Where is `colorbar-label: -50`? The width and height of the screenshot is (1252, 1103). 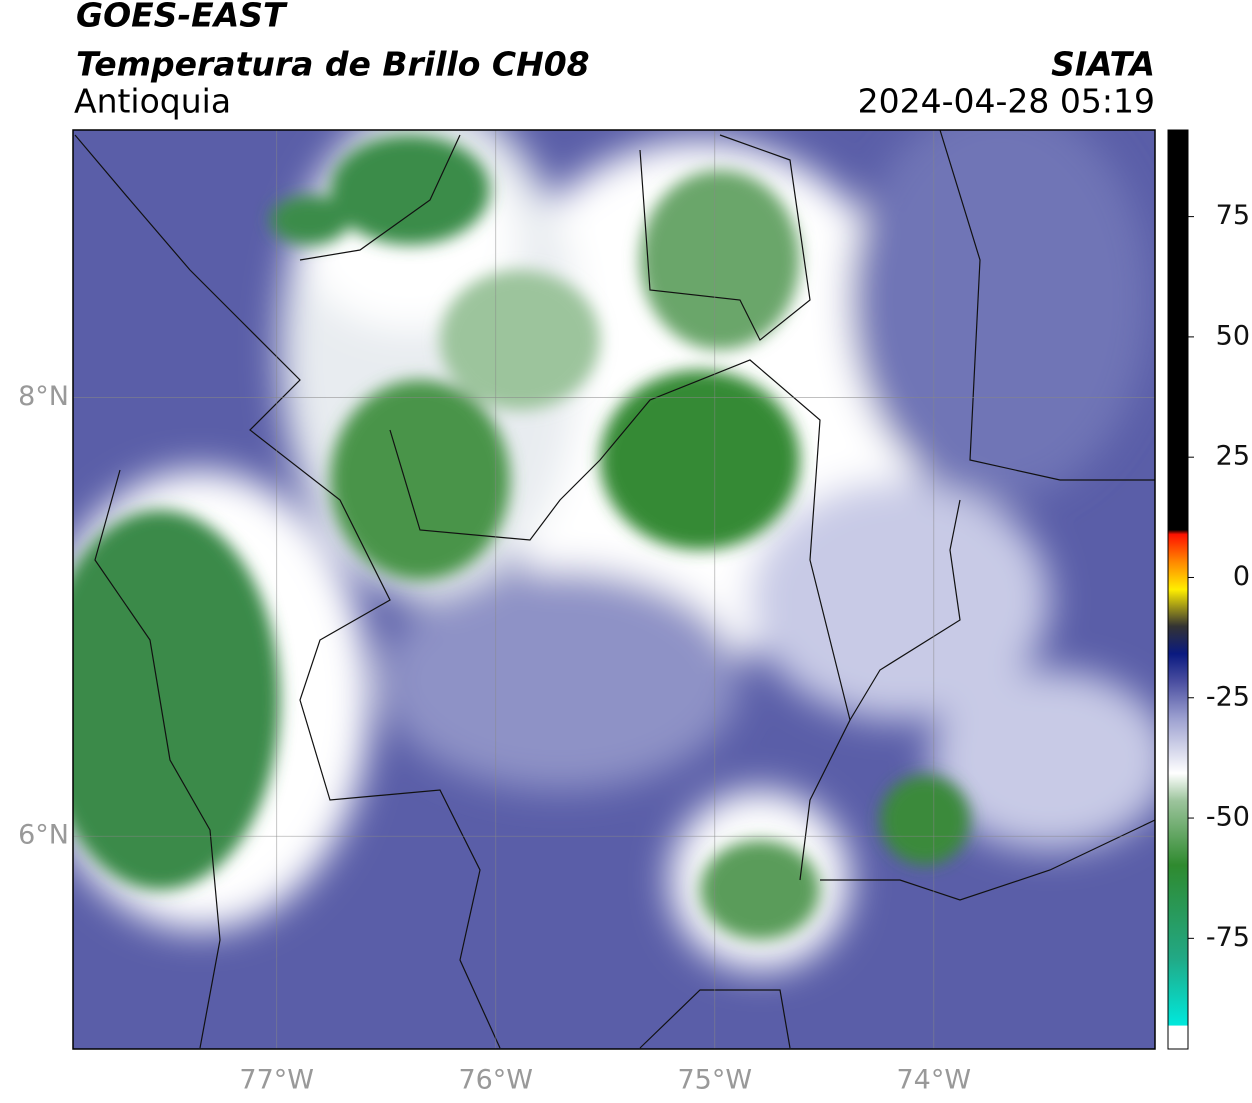 colorbar-label: -50 is located at coordinates (1228, 817).